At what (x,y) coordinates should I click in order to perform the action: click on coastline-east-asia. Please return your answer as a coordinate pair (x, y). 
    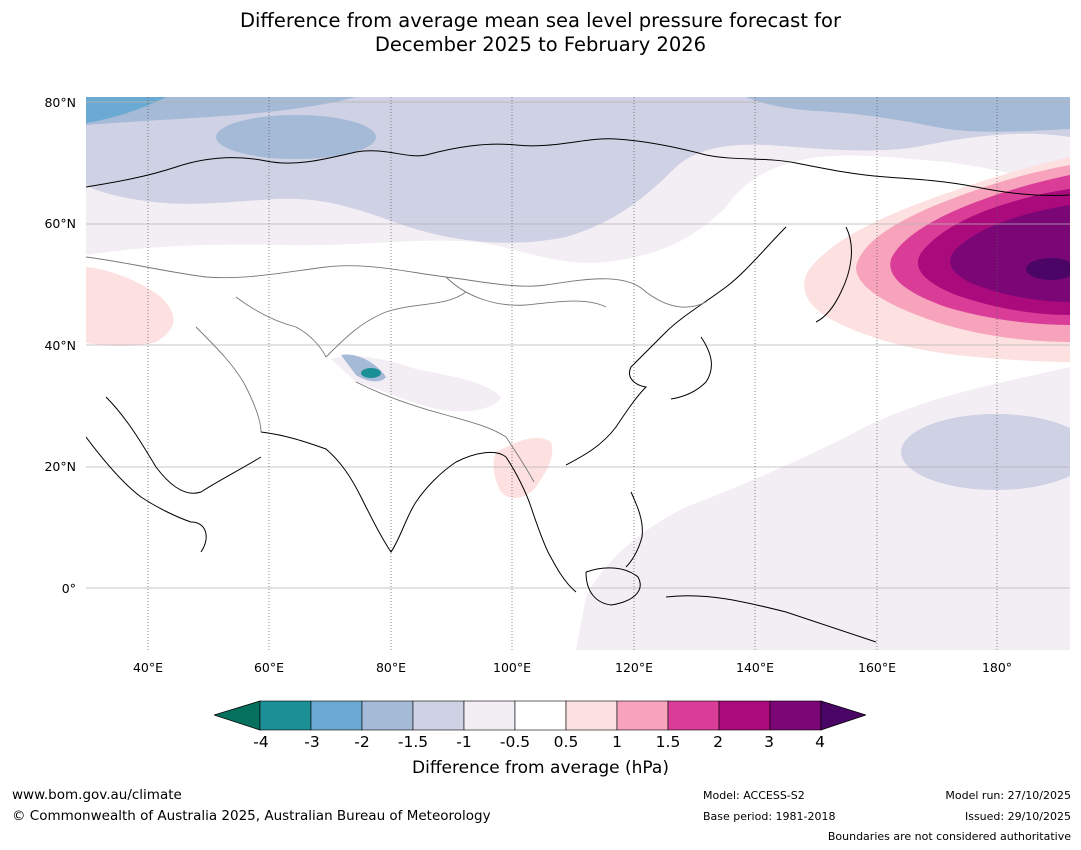
    Looking at the image, I should click on (676, 346).